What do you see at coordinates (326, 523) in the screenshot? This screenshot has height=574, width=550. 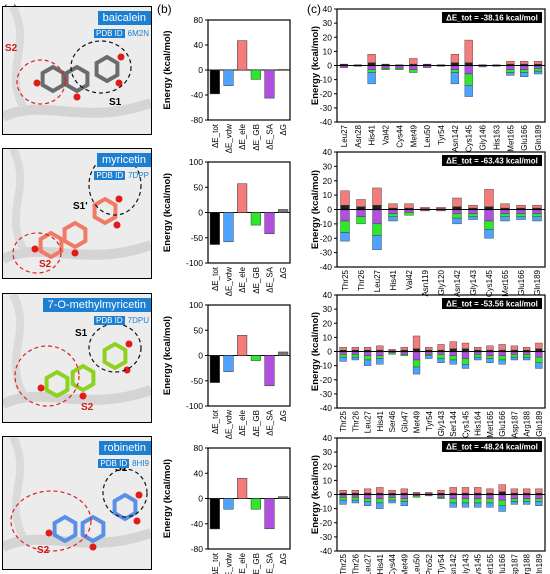 I see `y-tick-label: -20` at bounding box center [326, 523].